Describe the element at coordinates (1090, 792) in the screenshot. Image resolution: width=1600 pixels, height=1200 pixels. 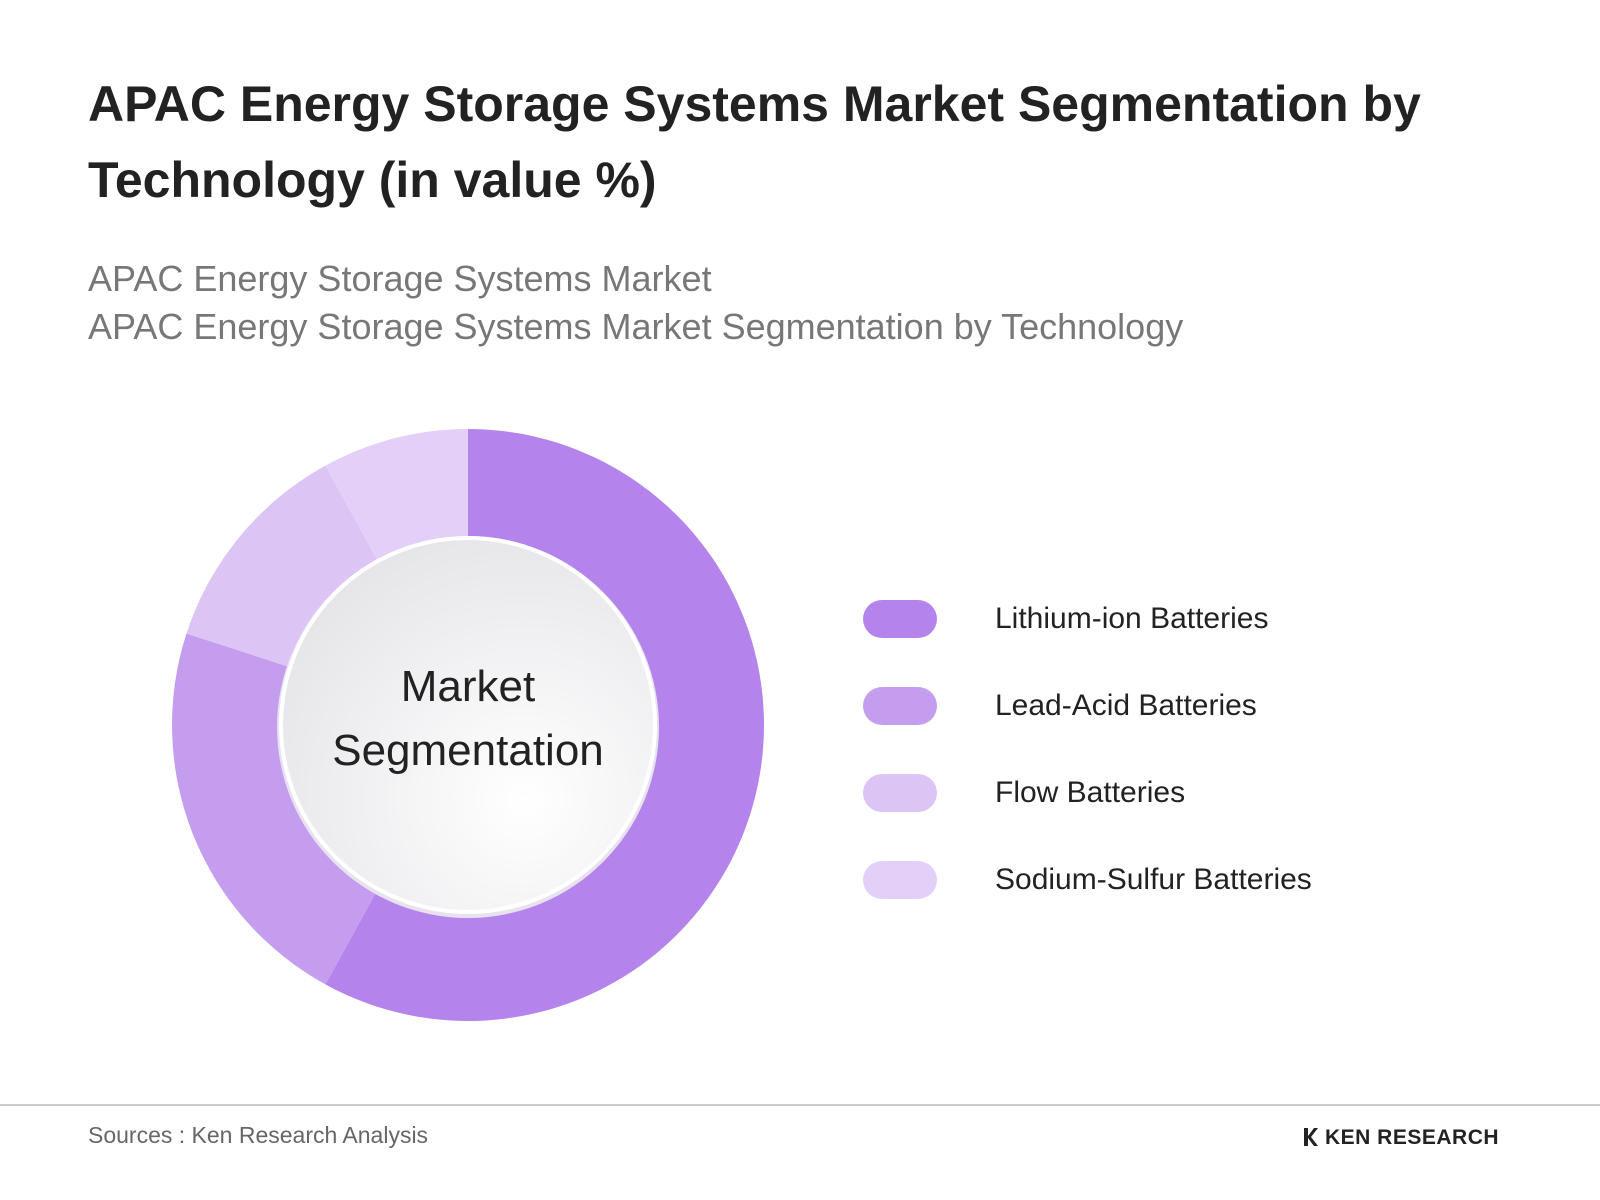
I see `legend-label: Flow Batteries` at that location.